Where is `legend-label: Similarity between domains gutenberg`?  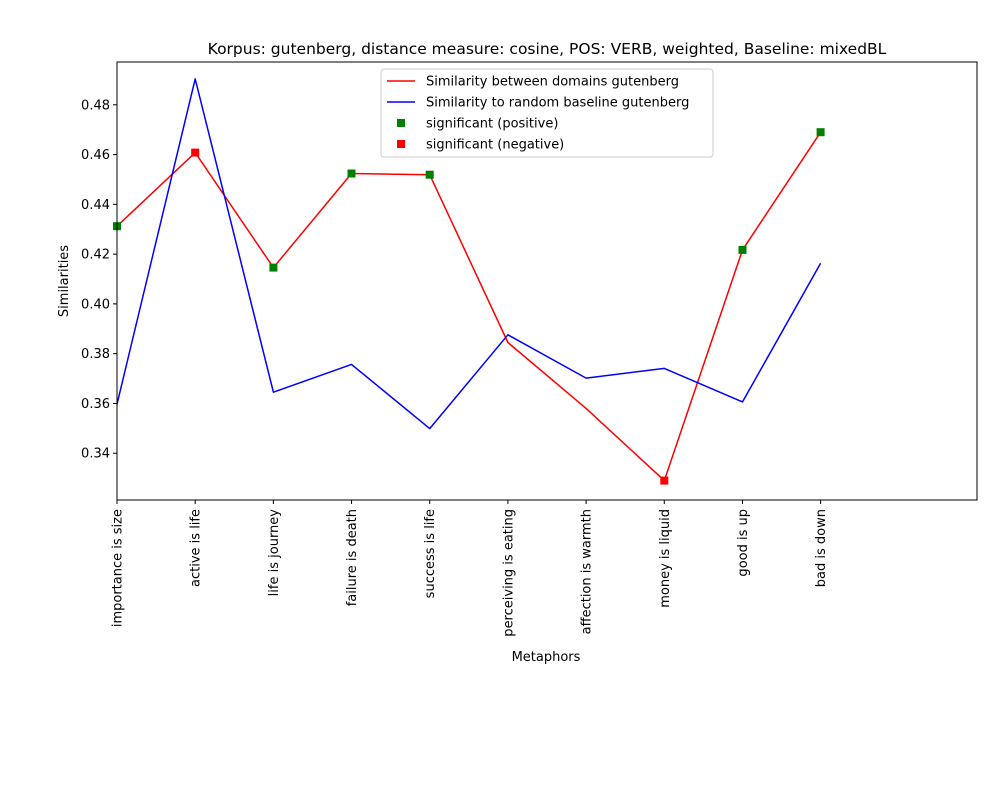 legend-label: Similarity between domains gutenberg is located at coordinates (552, 82).